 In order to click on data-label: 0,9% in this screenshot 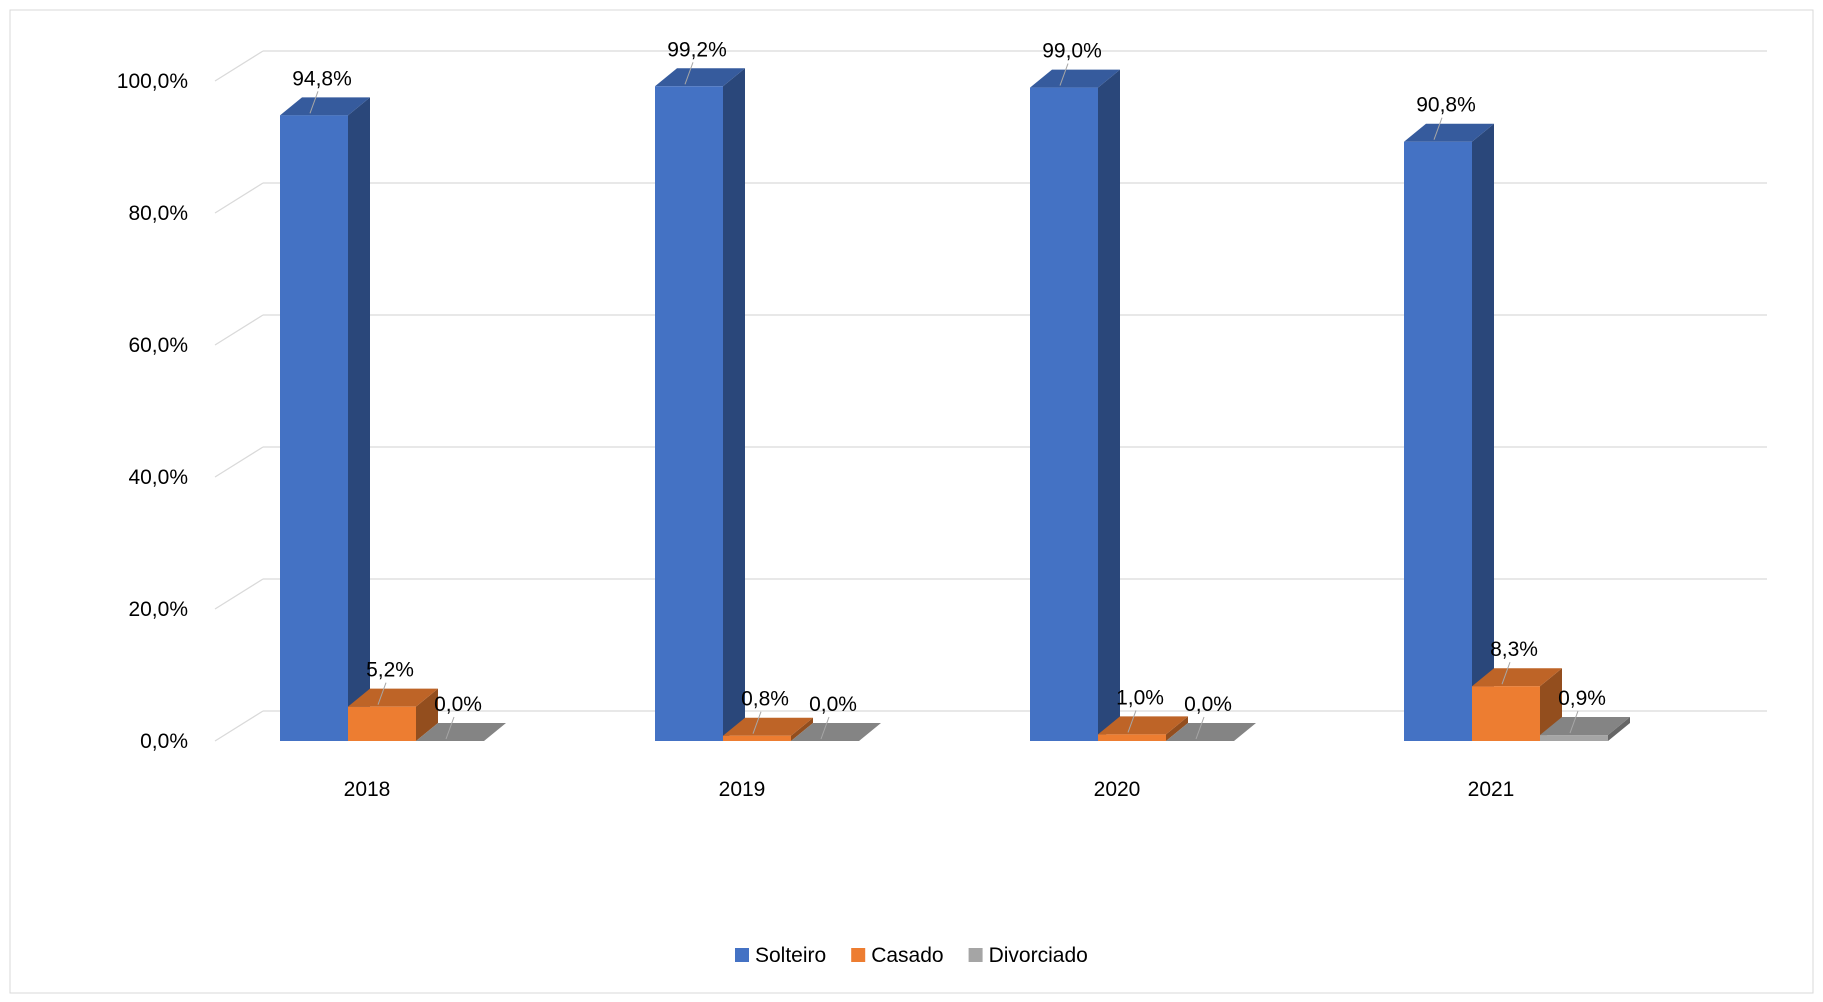, I will do `click(1582, 698)`.